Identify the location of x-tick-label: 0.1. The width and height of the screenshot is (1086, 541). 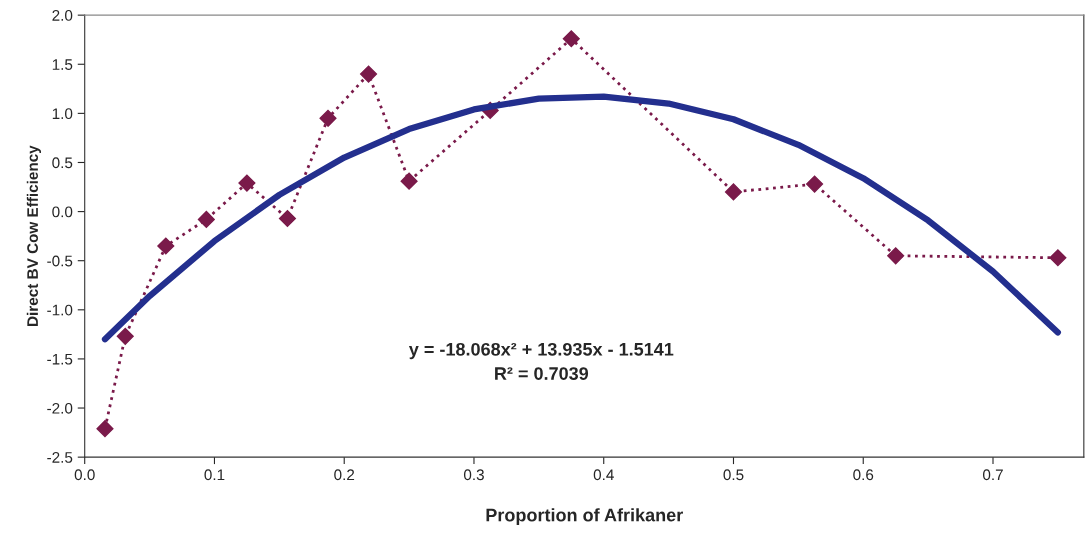
(214, 475).